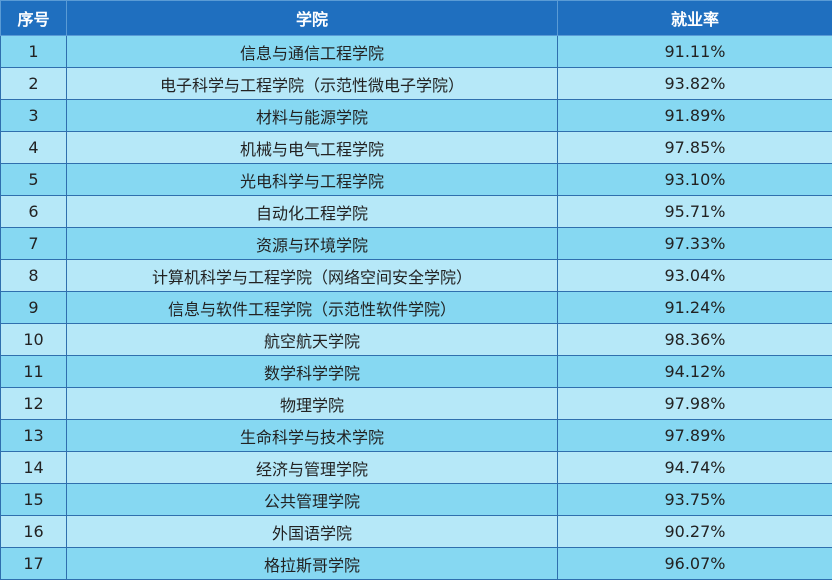  What do you see at coordinates (34, 116) in the screenshot?
I see `row-index: 3` at bounding box center [34, 116].